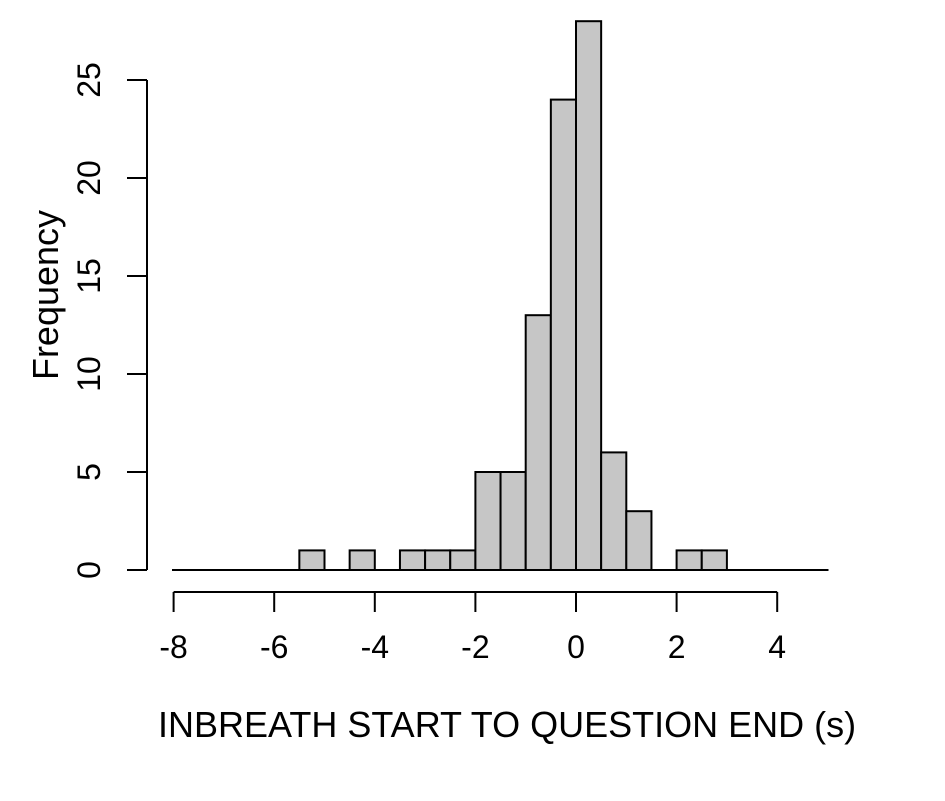 This screenshot has height=801, width=945. What do you see at coordinates (677, 647) in the screenshot?
I see `x-tick-label: 2` at bounding box center [677, 647].